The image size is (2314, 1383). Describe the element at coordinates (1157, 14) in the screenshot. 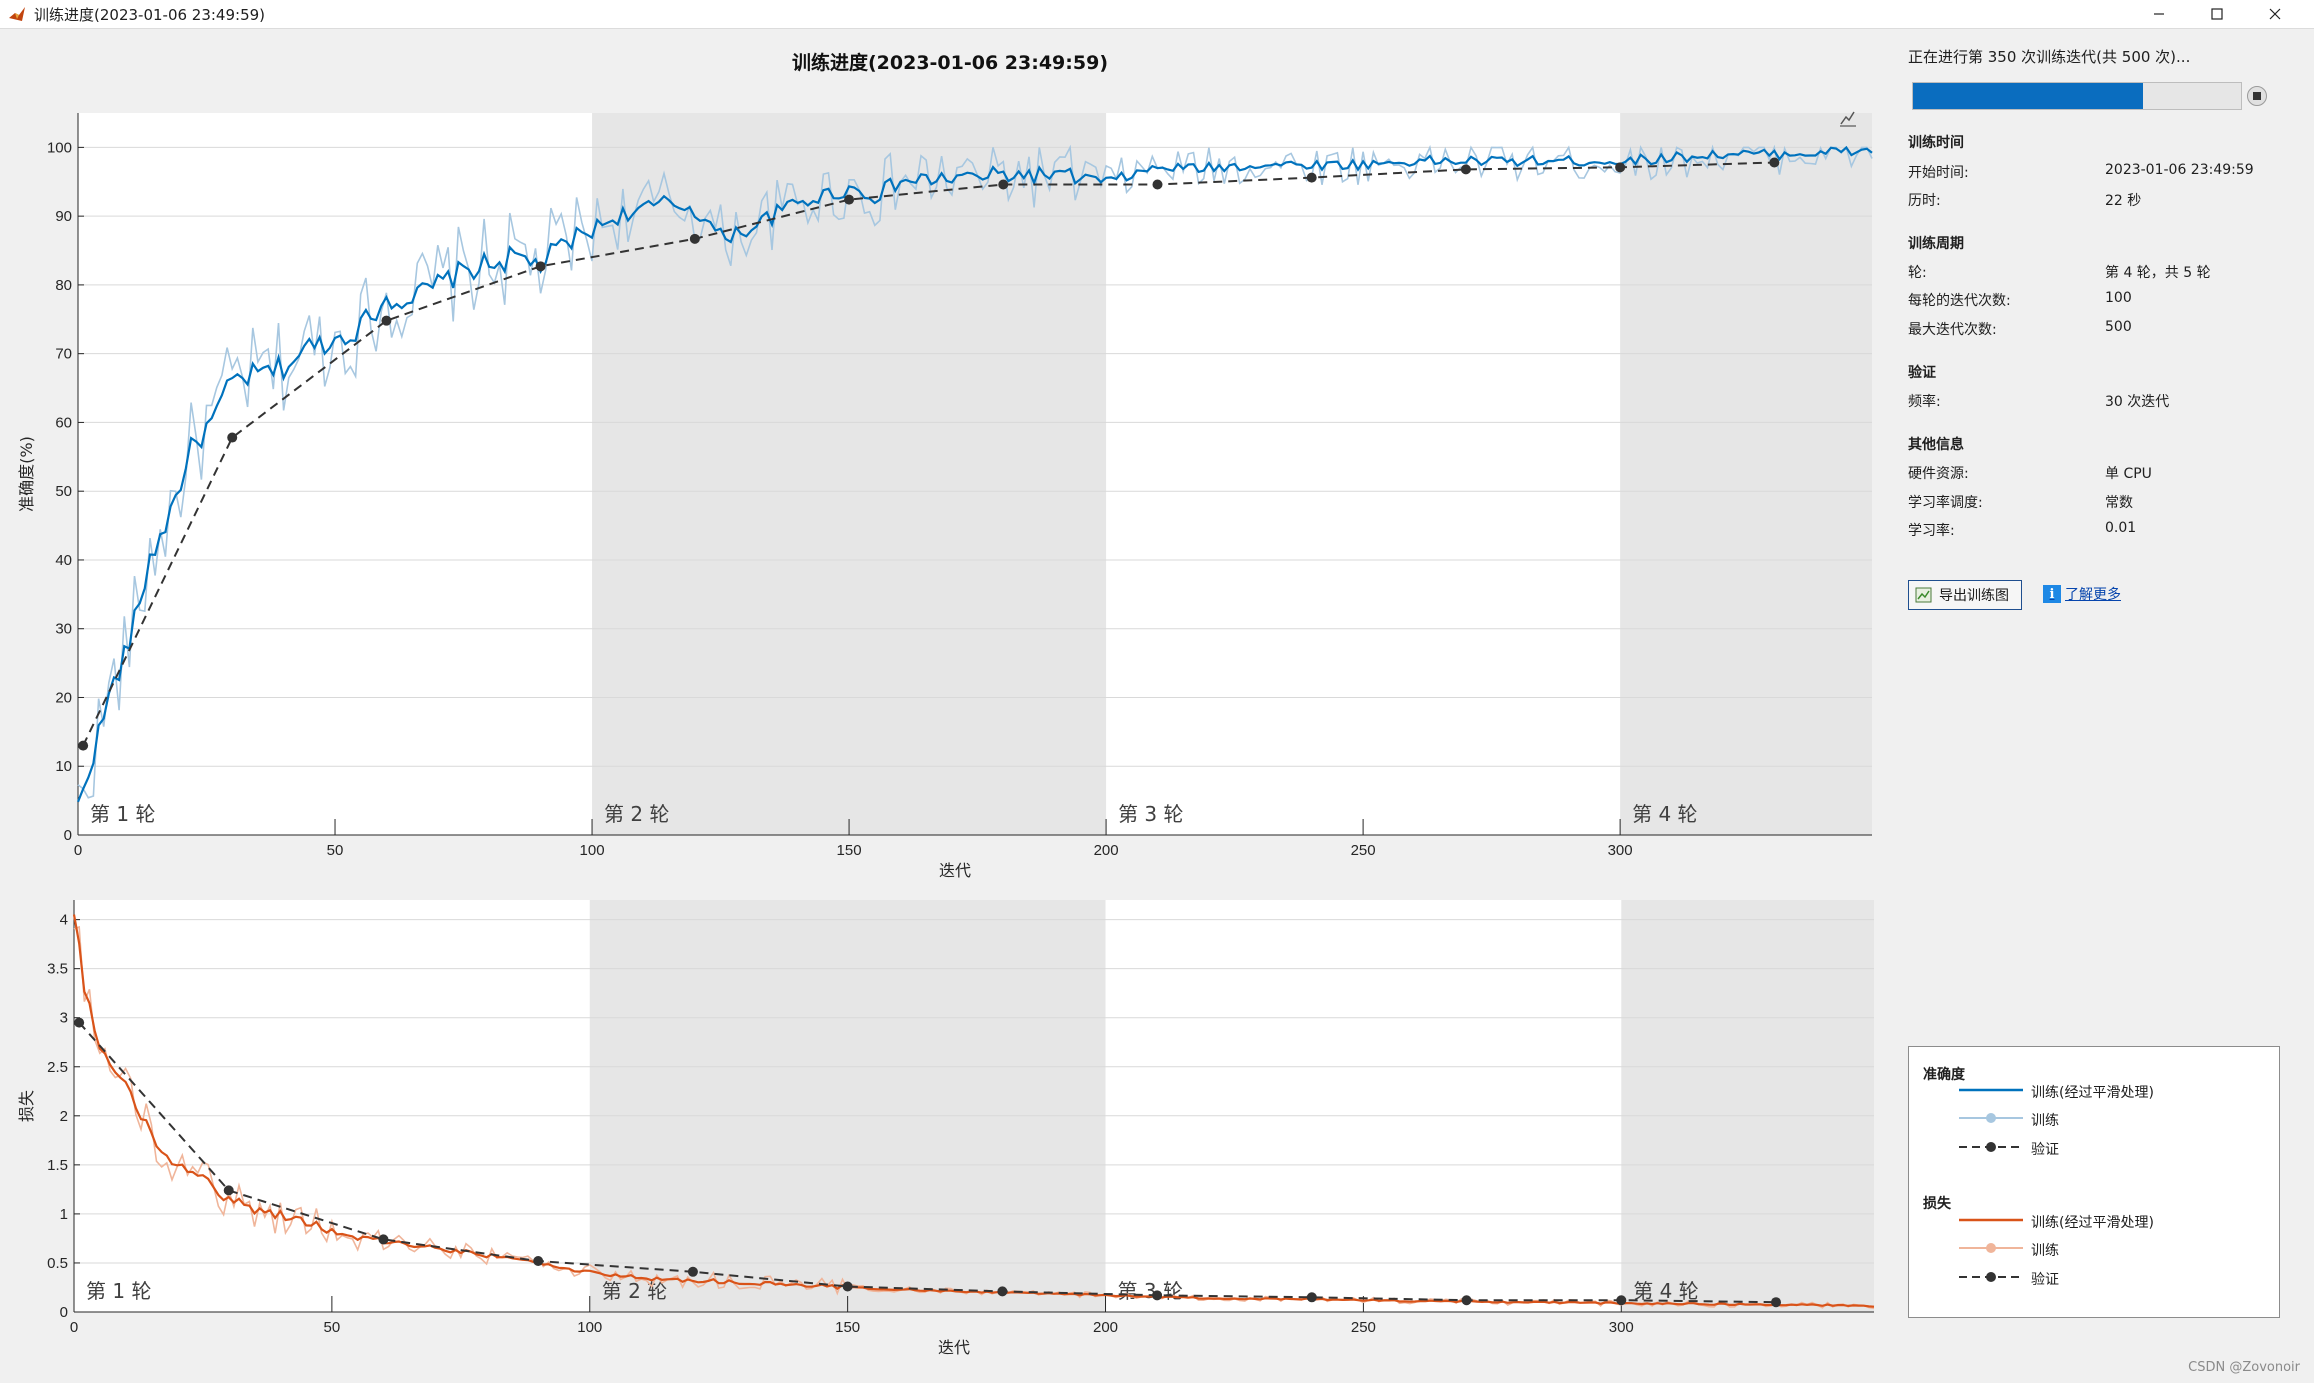

I see `window-titlebar: 训练进度(2023-01-06 23:49:59)` at that location.